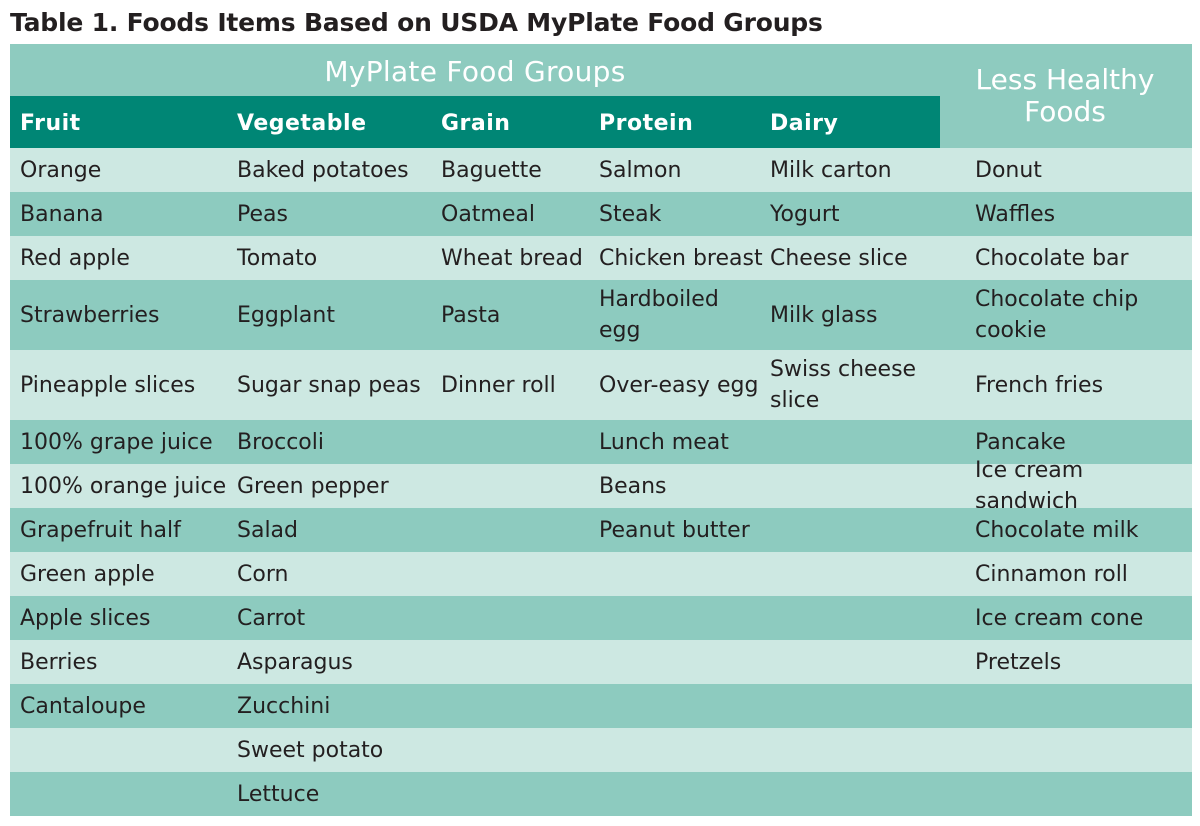 The width and height of the screenshot is (1200, 826). I want to click on less-healthy-header: Less Healthy Foods, so click(1065, 96).